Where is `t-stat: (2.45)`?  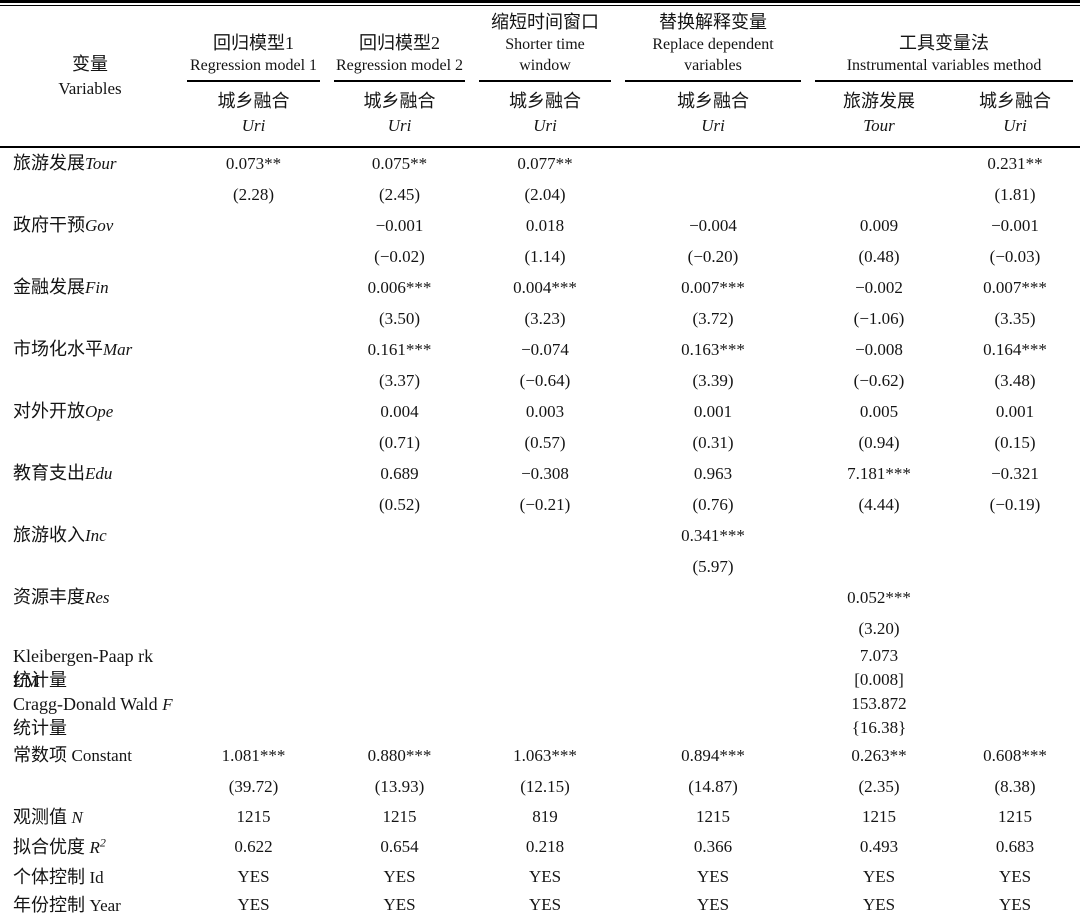
t-stat: (2.45) is located at coordinates (399, 194).